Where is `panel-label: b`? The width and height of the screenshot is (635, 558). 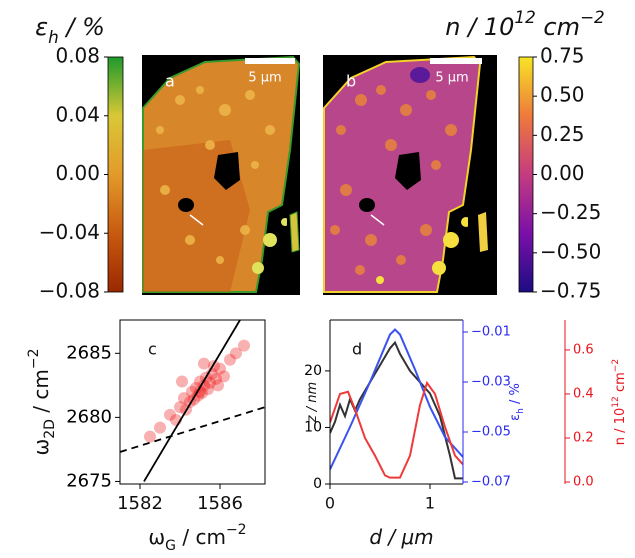
panel-label: b is located at coordinates (351, 81).